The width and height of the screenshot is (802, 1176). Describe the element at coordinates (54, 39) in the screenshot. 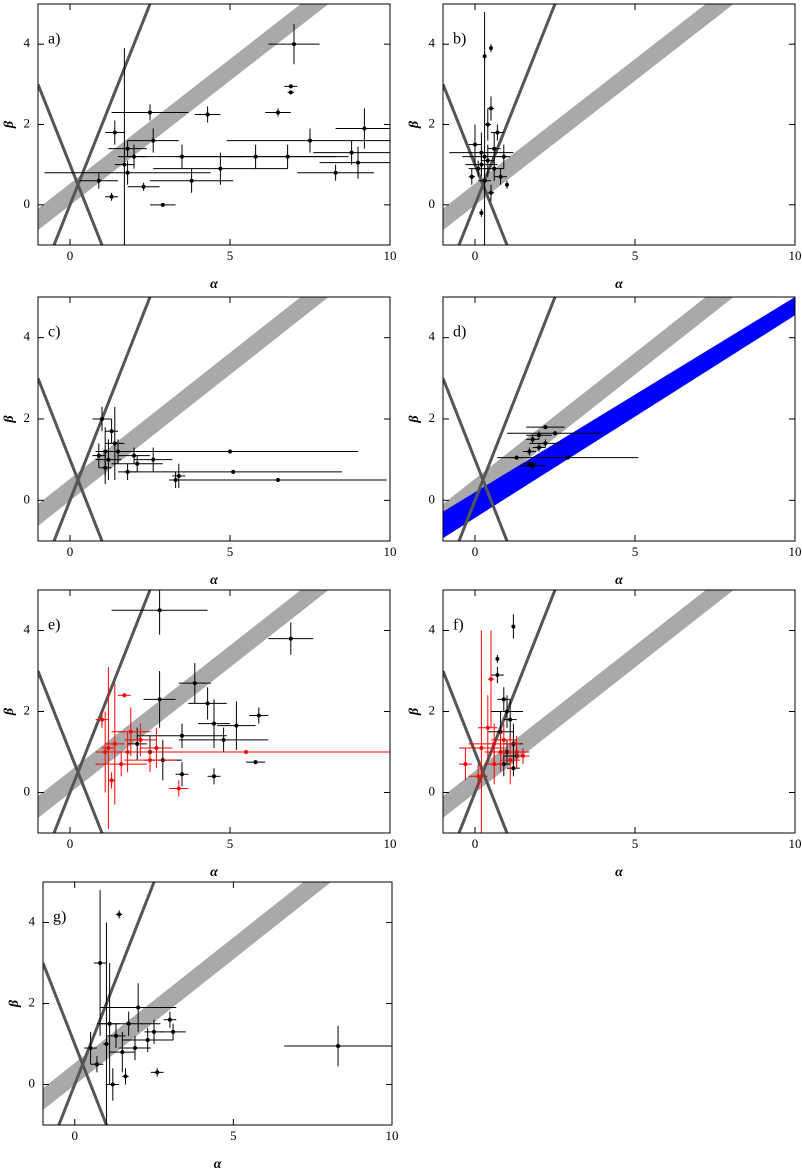

I see `panel-label: a)` at that location.